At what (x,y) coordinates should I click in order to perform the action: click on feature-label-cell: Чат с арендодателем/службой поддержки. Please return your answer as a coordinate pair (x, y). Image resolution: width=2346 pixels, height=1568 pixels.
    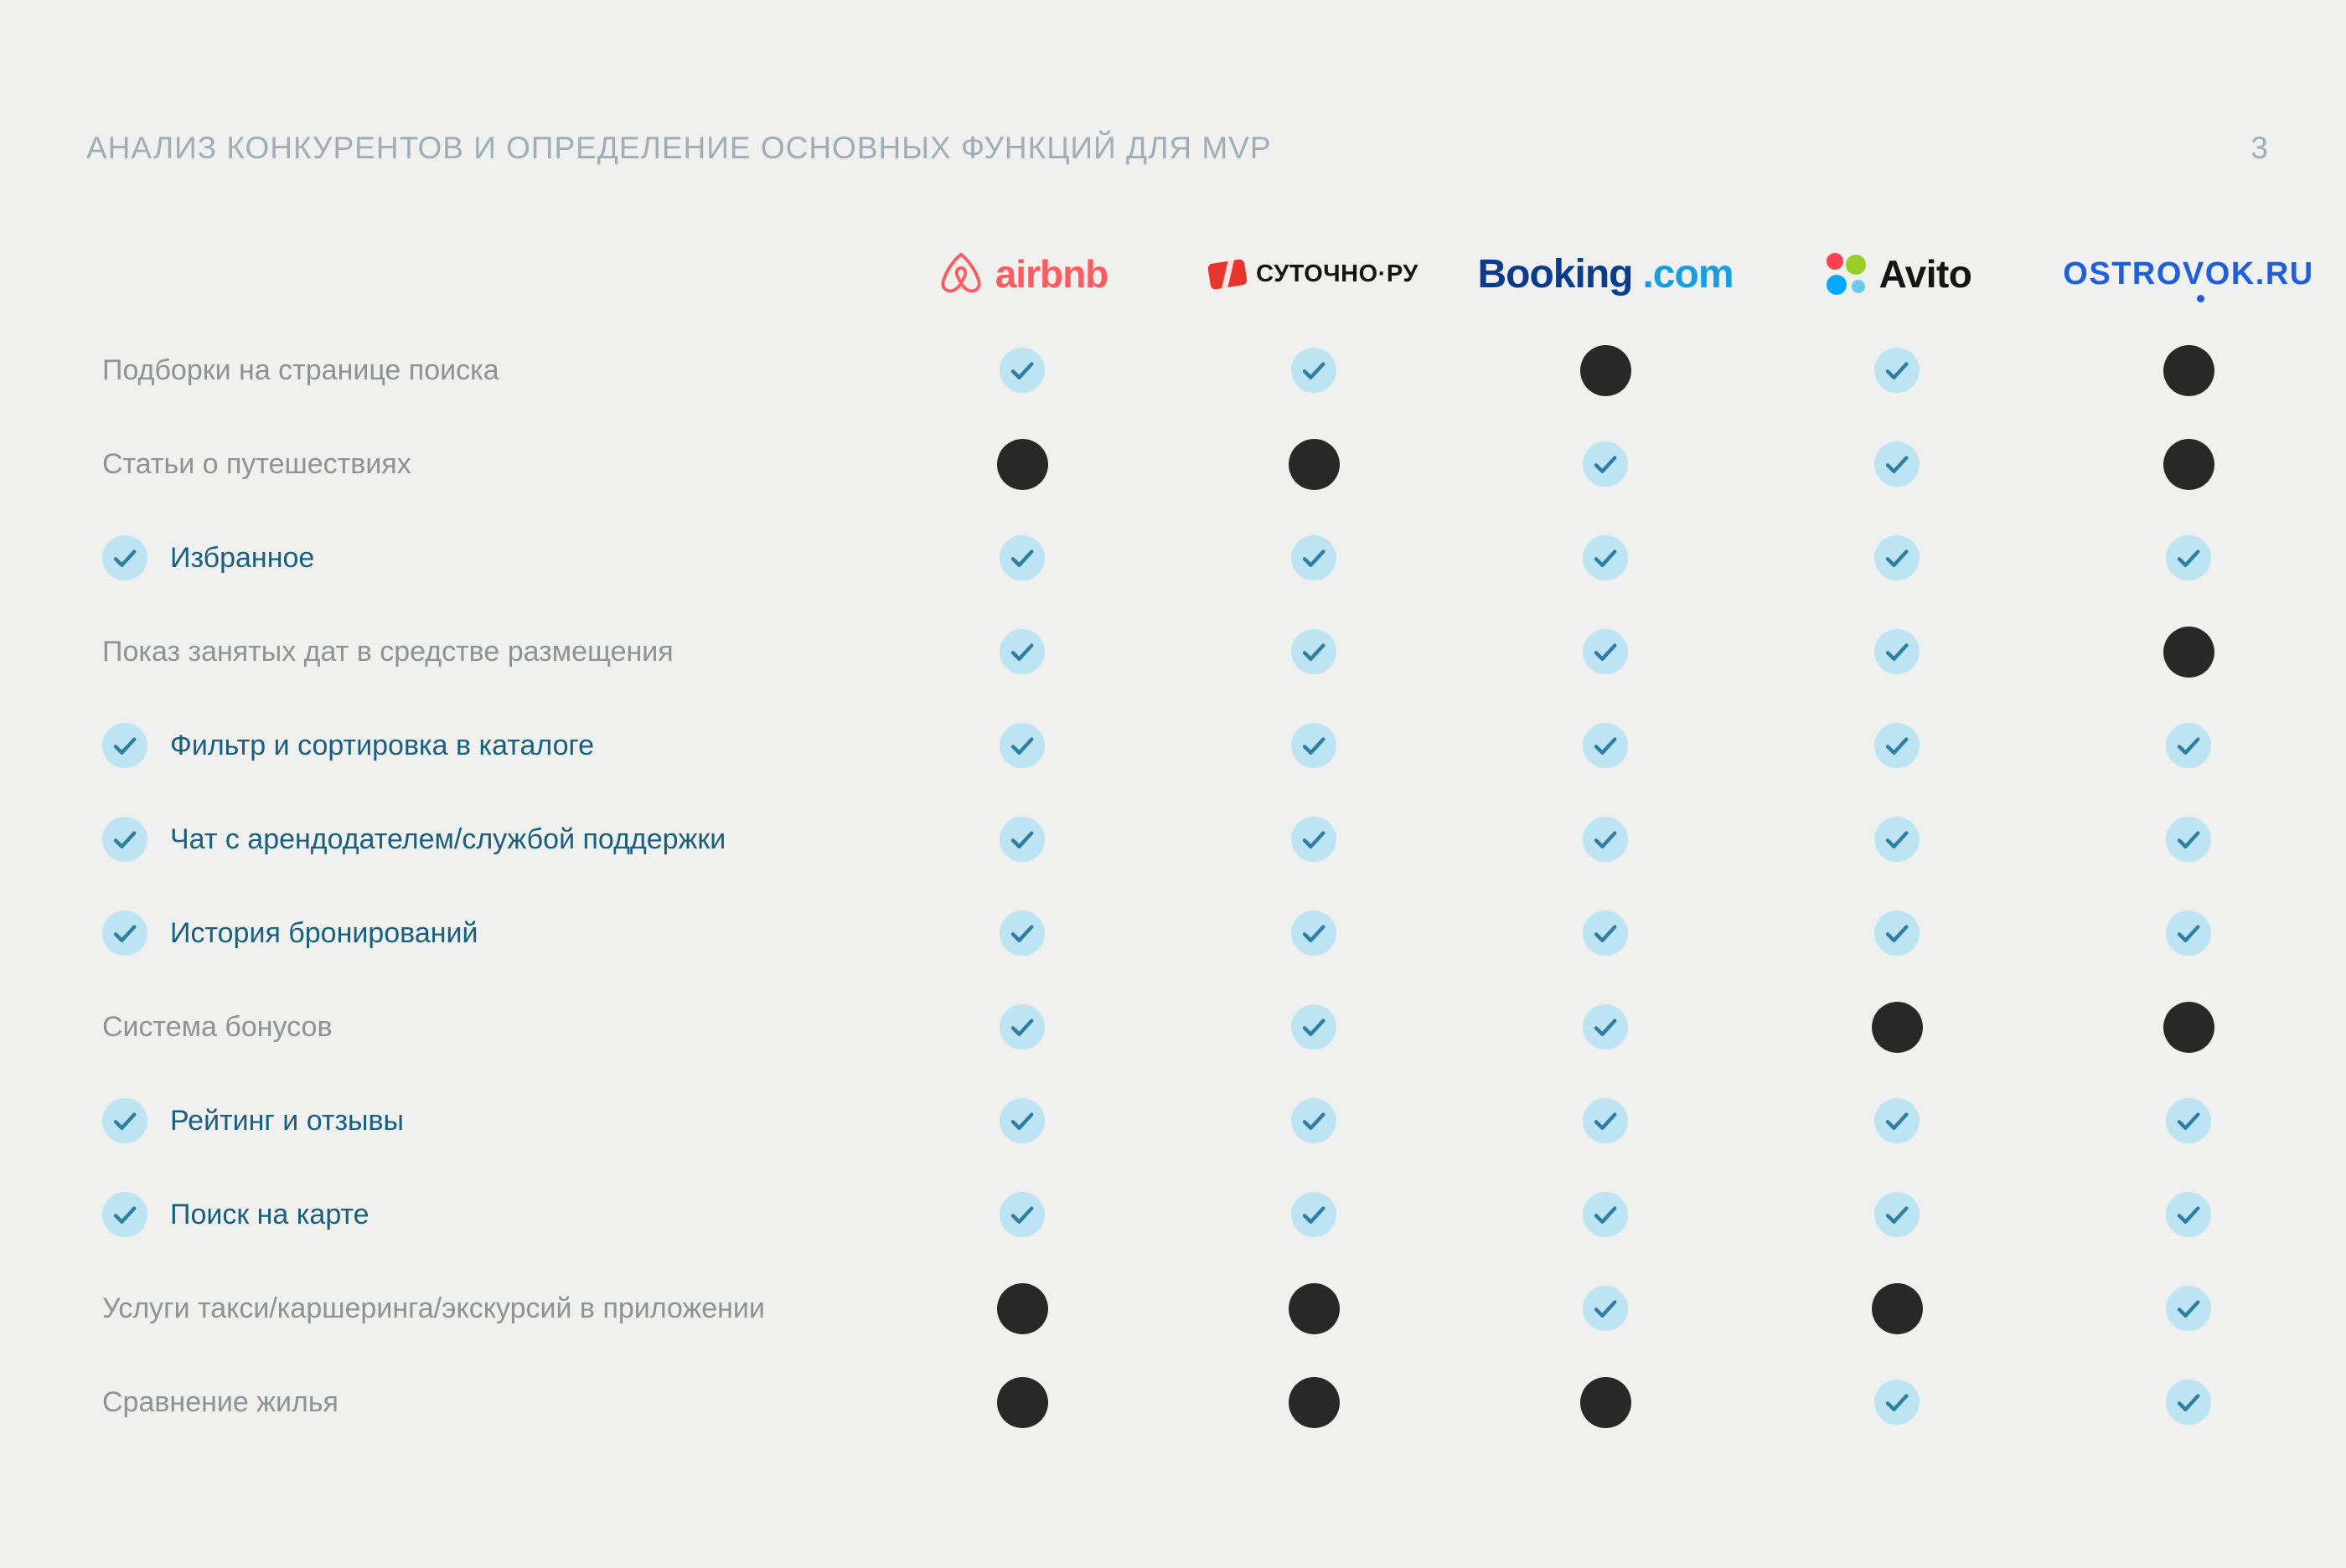
    Looking at the image, I should click on (480, 840).